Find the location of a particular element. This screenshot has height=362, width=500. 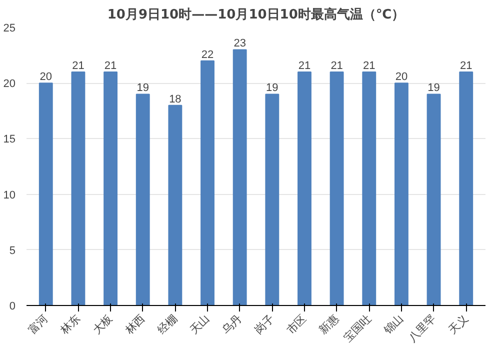

x-tick-label: 岗子 is located at coordinates (264, 324).